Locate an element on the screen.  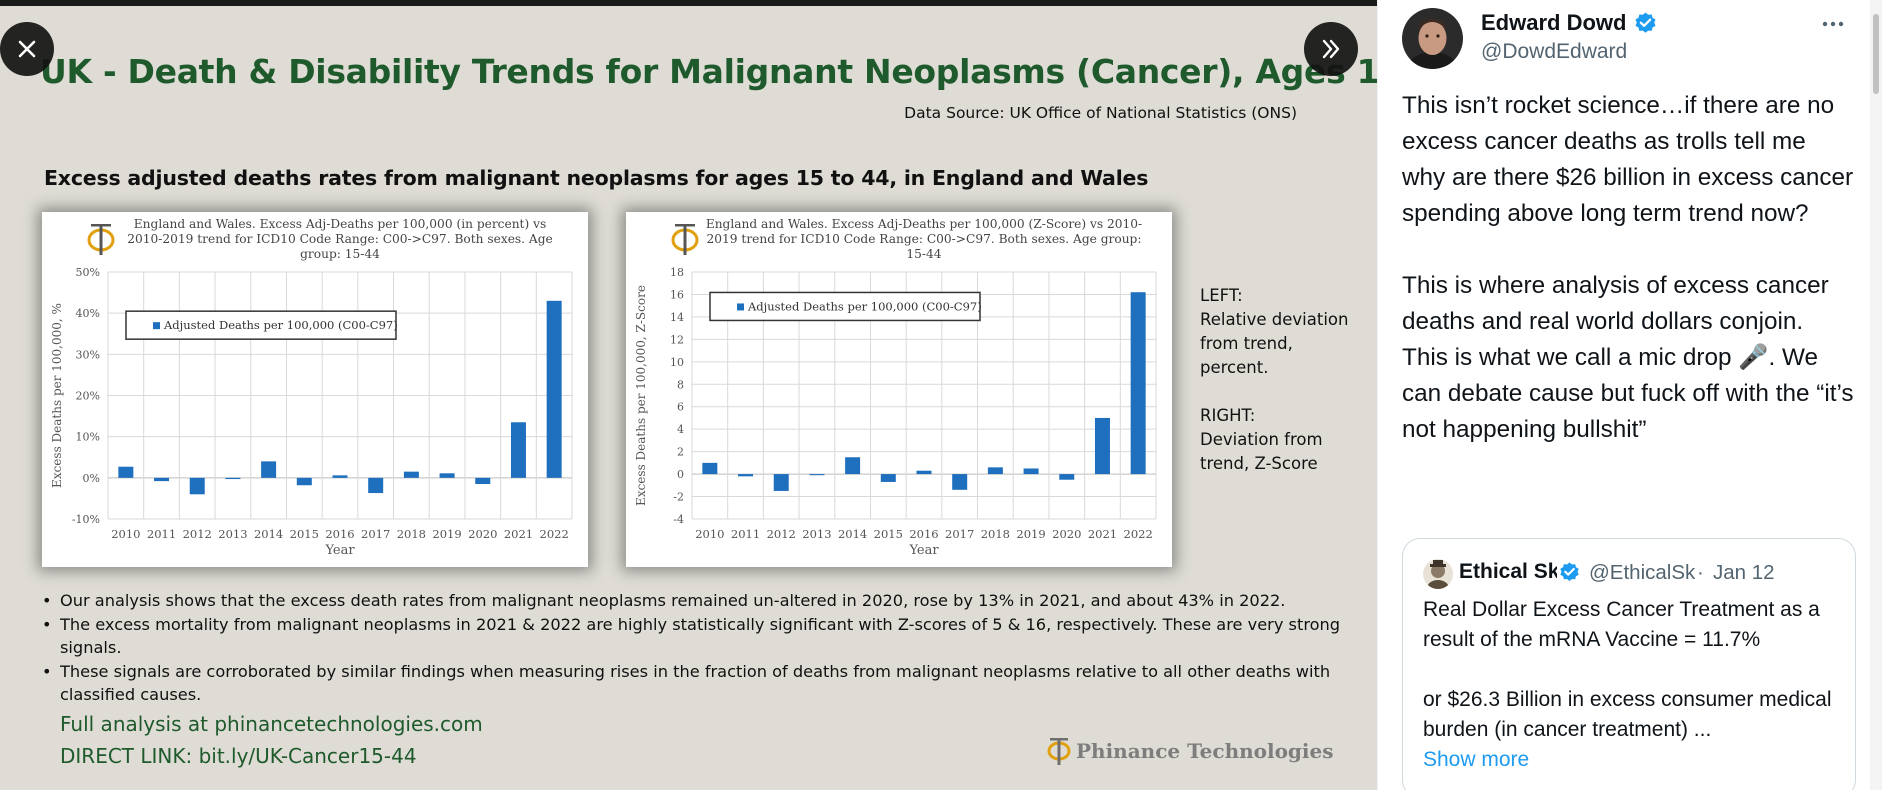
side-note-right-line: Deviation from is located at coordinates (1261, 439).